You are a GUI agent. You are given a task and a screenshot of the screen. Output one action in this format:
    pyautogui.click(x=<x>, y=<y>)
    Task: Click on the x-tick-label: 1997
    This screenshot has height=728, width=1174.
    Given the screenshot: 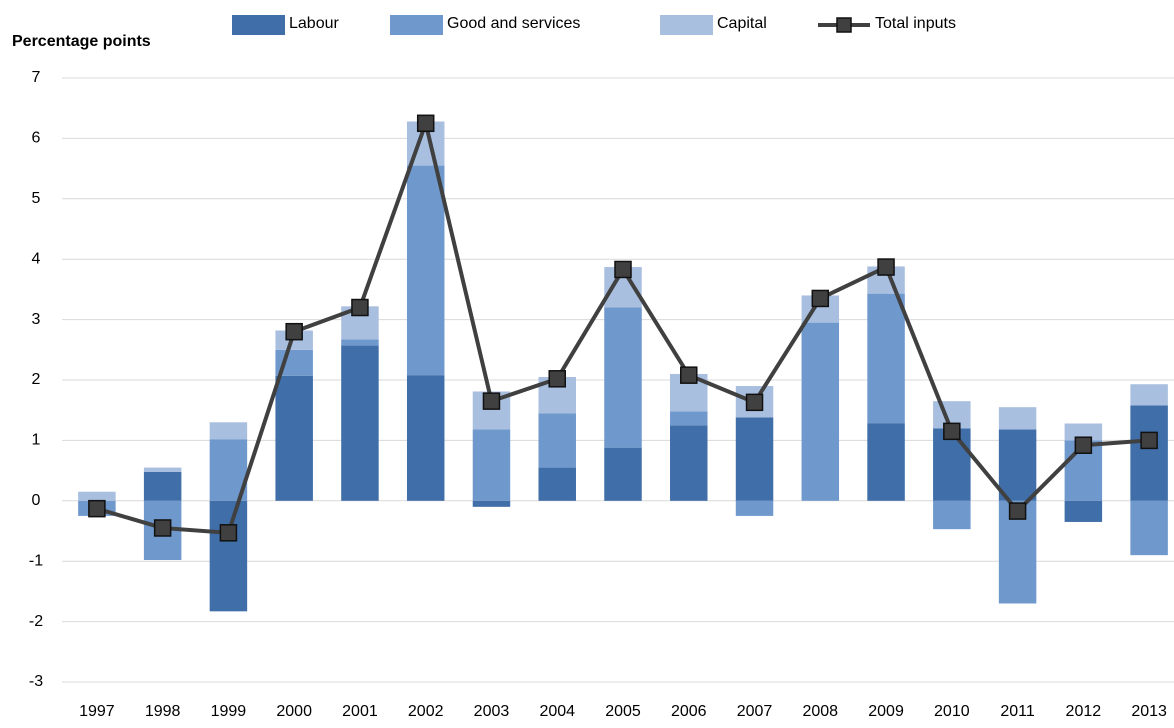 What is the action you would take?
    pyautogui.click(x=97, y=711)
    